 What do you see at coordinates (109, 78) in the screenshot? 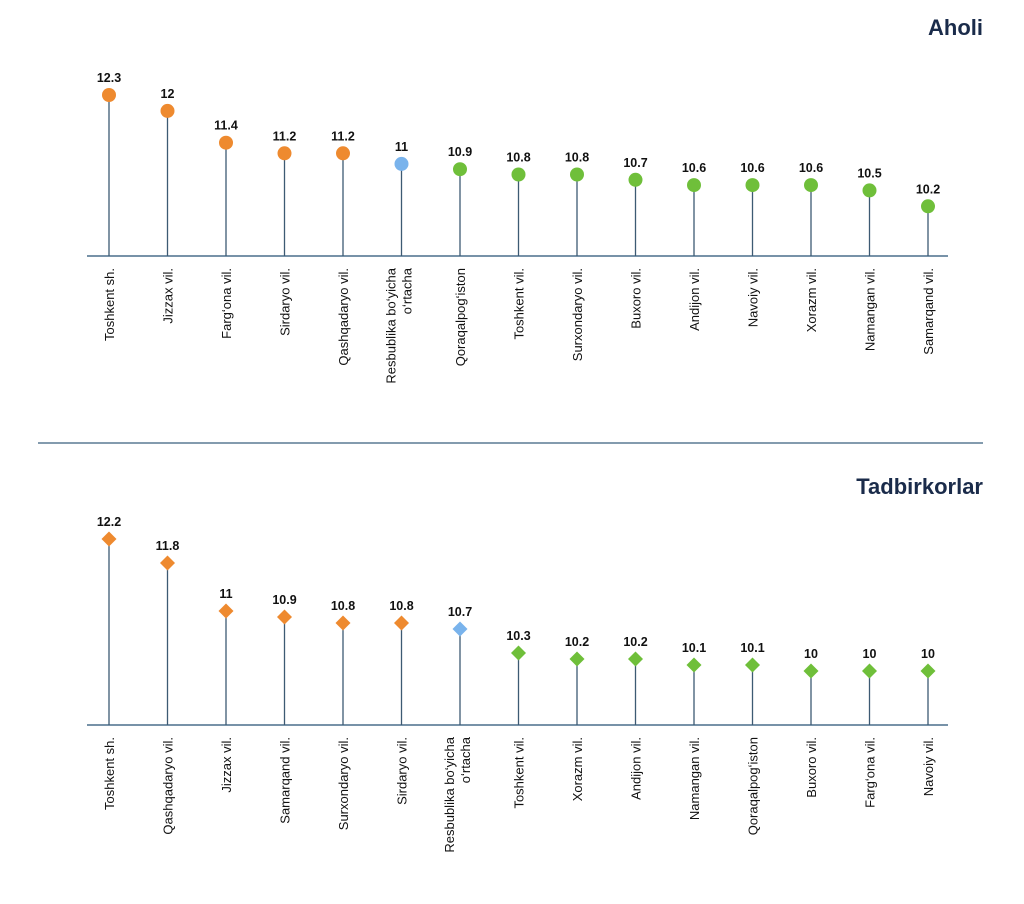
I see `data-label: 12.3` at bounding box center [109, 78].